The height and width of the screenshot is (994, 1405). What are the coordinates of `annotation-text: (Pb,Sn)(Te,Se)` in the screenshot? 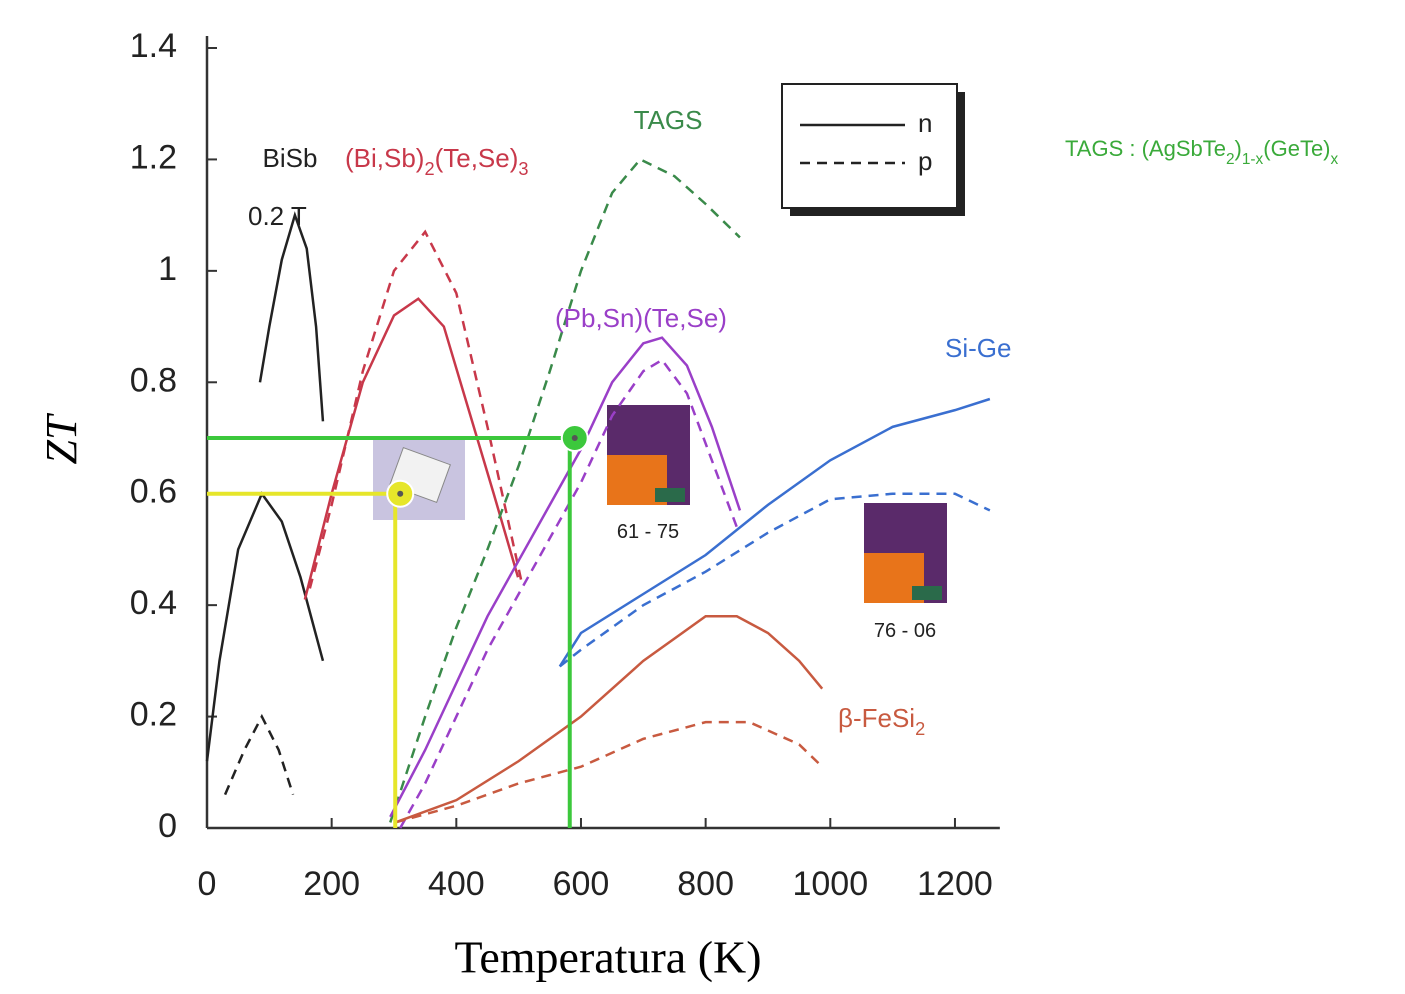 It's located at (641, 318).